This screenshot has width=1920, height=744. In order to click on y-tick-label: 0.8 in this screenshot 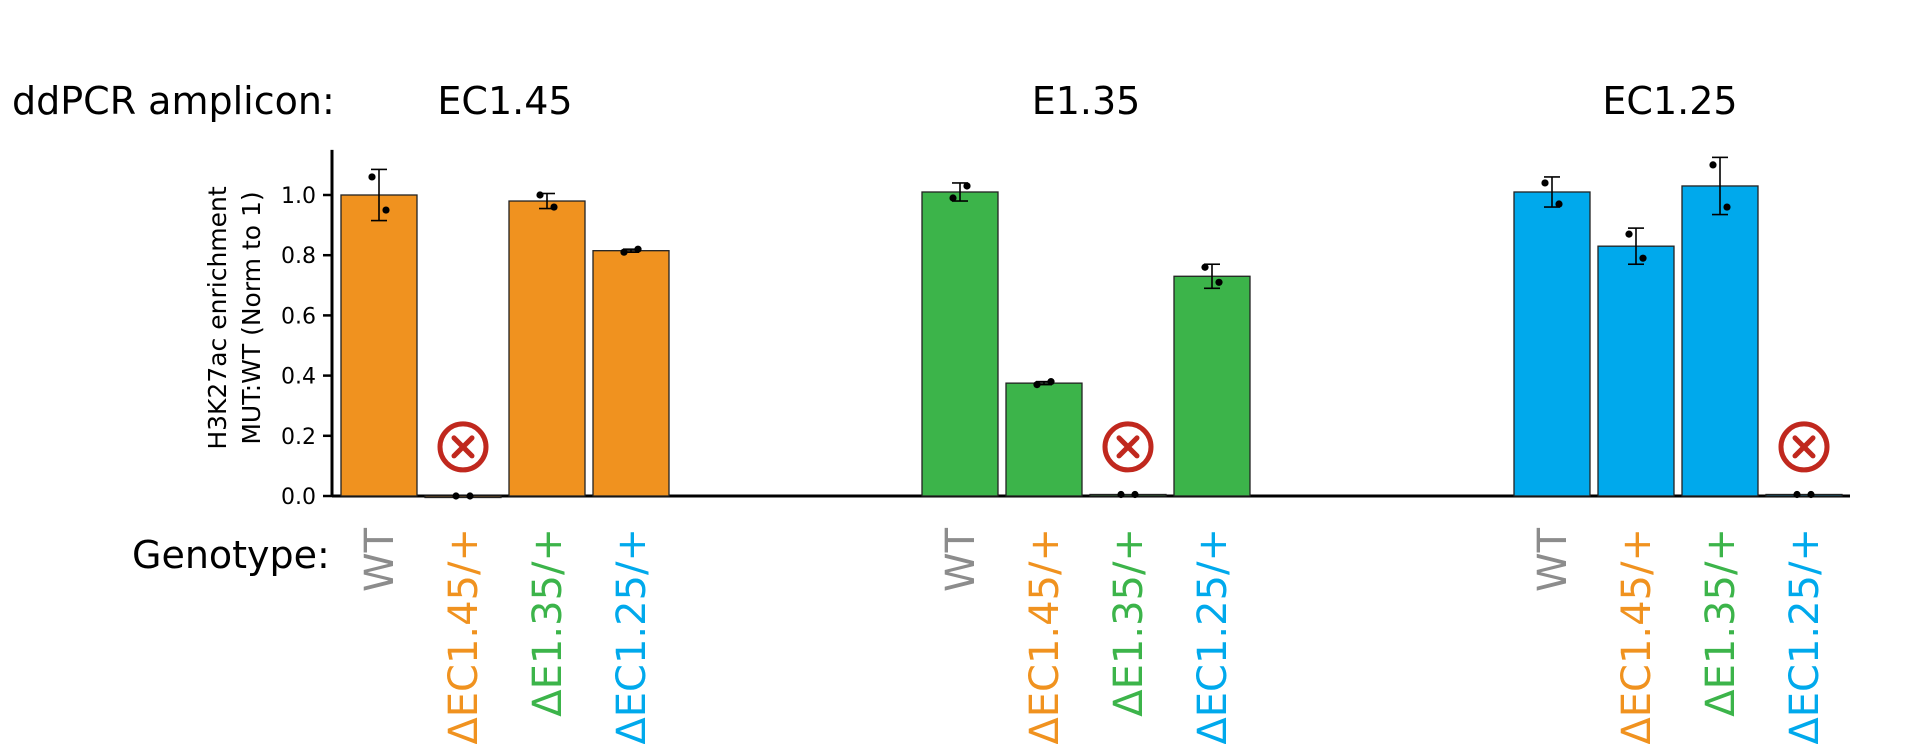, I will do `click(298, 256)`.